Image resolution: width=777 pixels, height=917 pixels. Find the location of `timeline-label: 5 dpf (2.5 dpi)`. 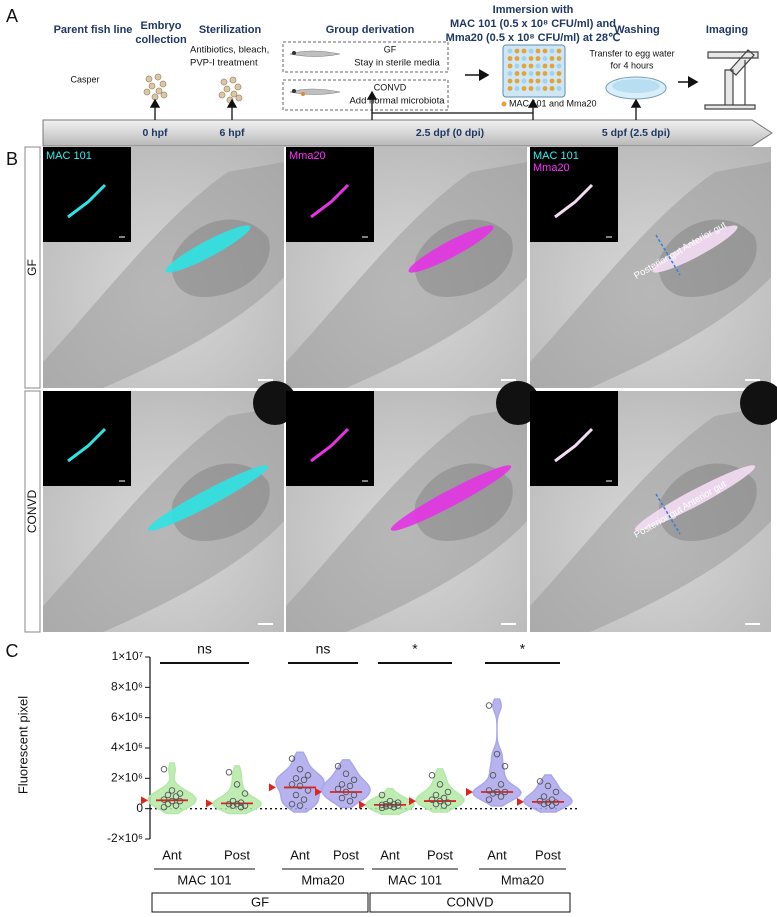

timeline-label: 5 dpf (2.5 dpi) is located at coordinates (636, 133).